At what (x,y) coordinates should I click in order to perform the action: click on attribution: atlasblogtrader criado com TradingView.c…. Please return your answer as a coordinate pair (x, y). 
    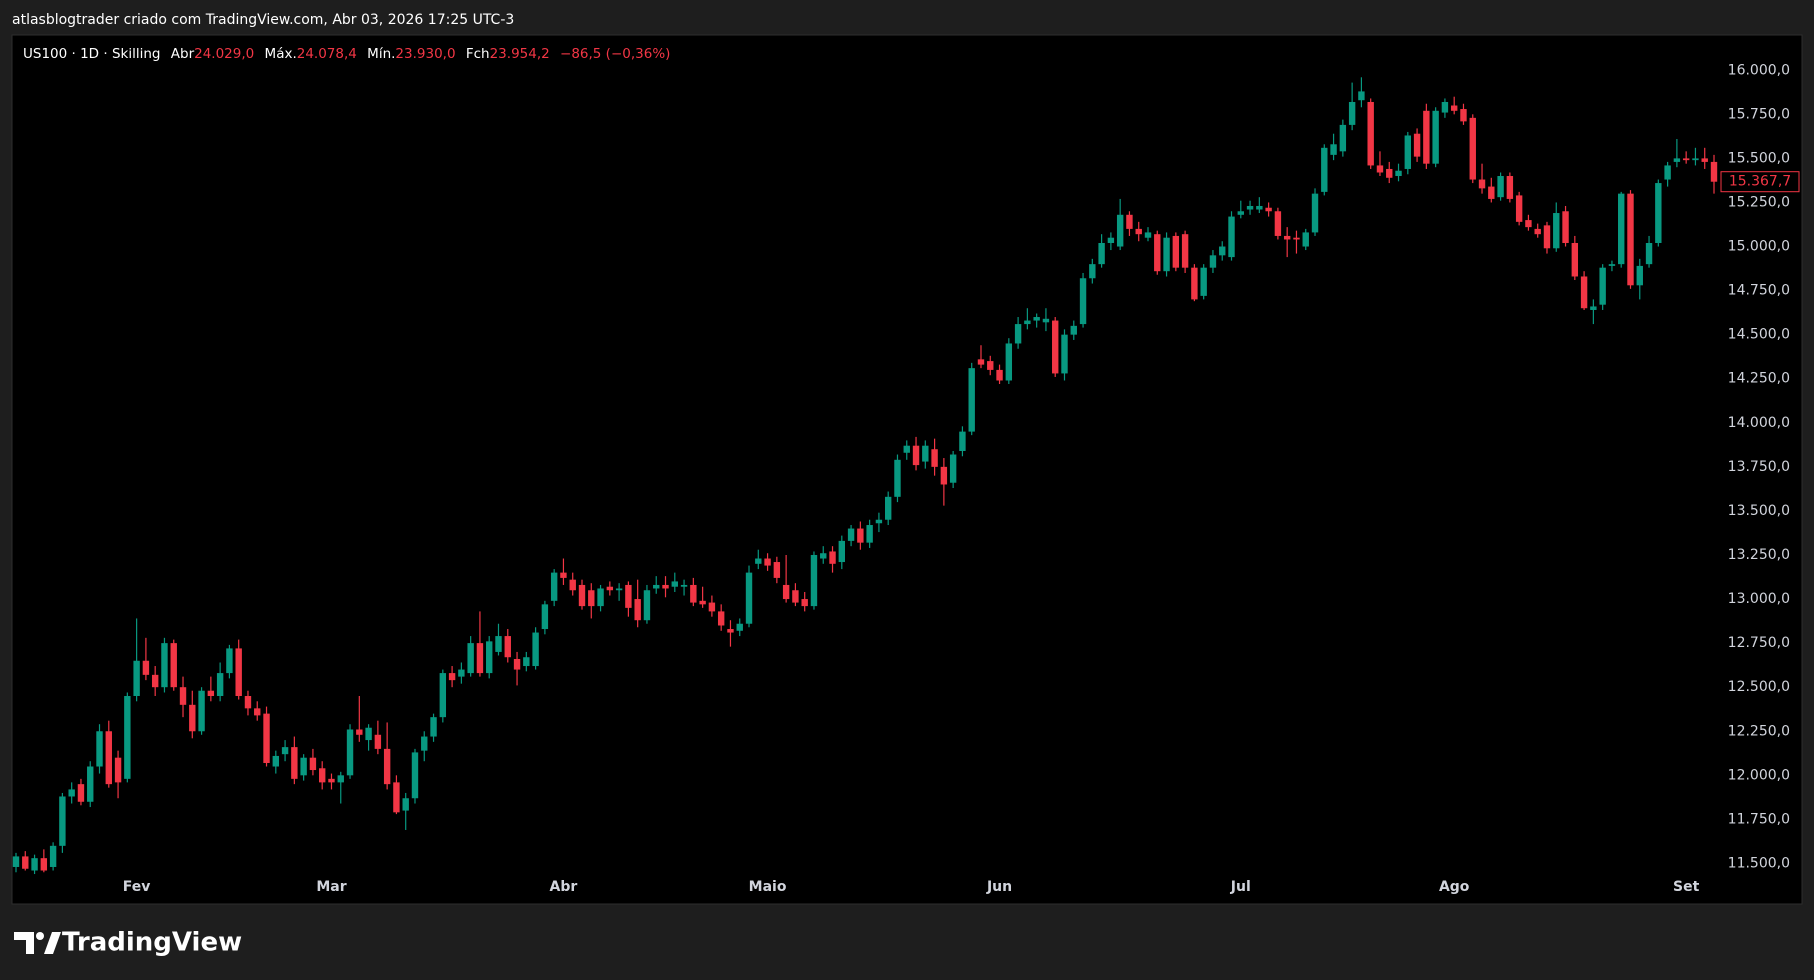
    Looking at the image, I should click on (263, 20).